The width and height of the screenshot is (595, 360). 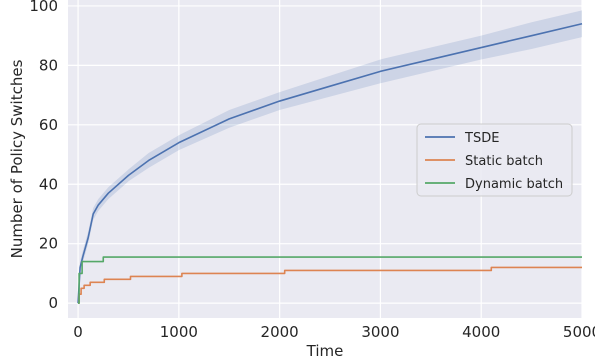 I want to click on y-tick-label: 100, so click(x=43, y=7).